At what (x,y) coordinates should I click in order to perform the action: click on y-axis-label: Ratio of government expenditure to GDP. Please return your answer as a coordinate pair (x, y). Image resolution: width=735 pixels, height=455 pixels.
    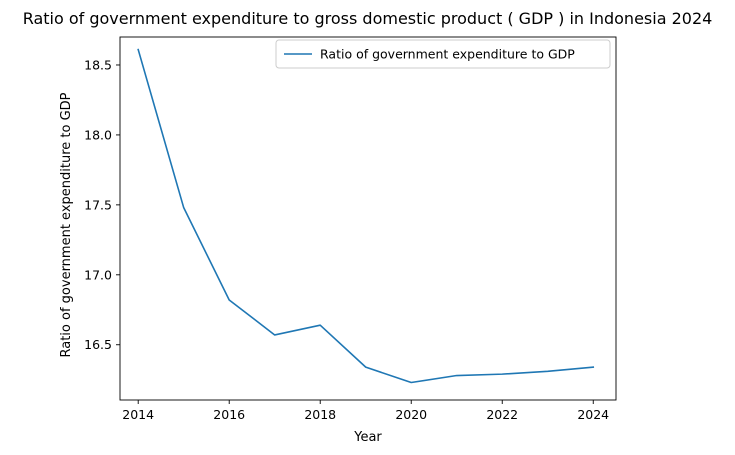
    Looking at the image, I should click on (66, 224).